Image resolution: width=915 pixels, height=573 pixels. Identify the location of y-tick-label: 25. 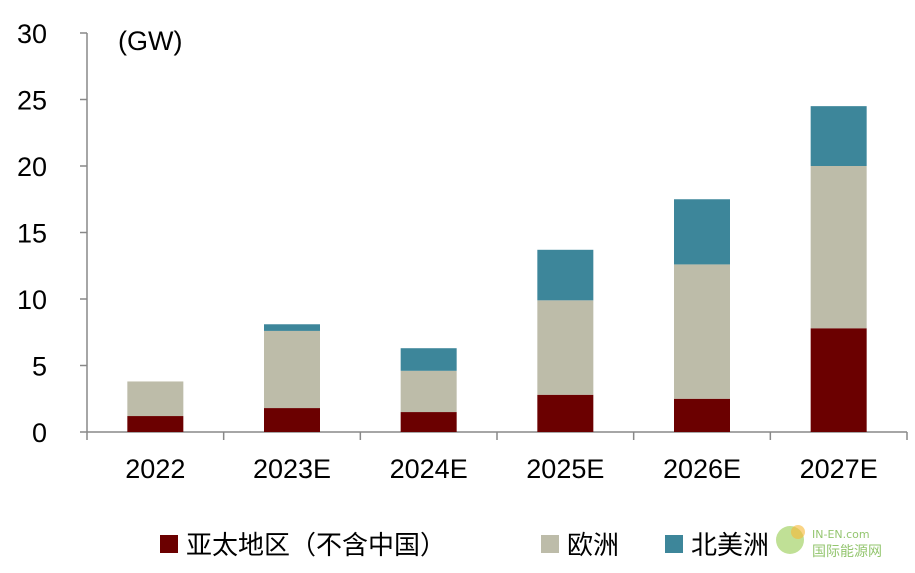
(32, 101).